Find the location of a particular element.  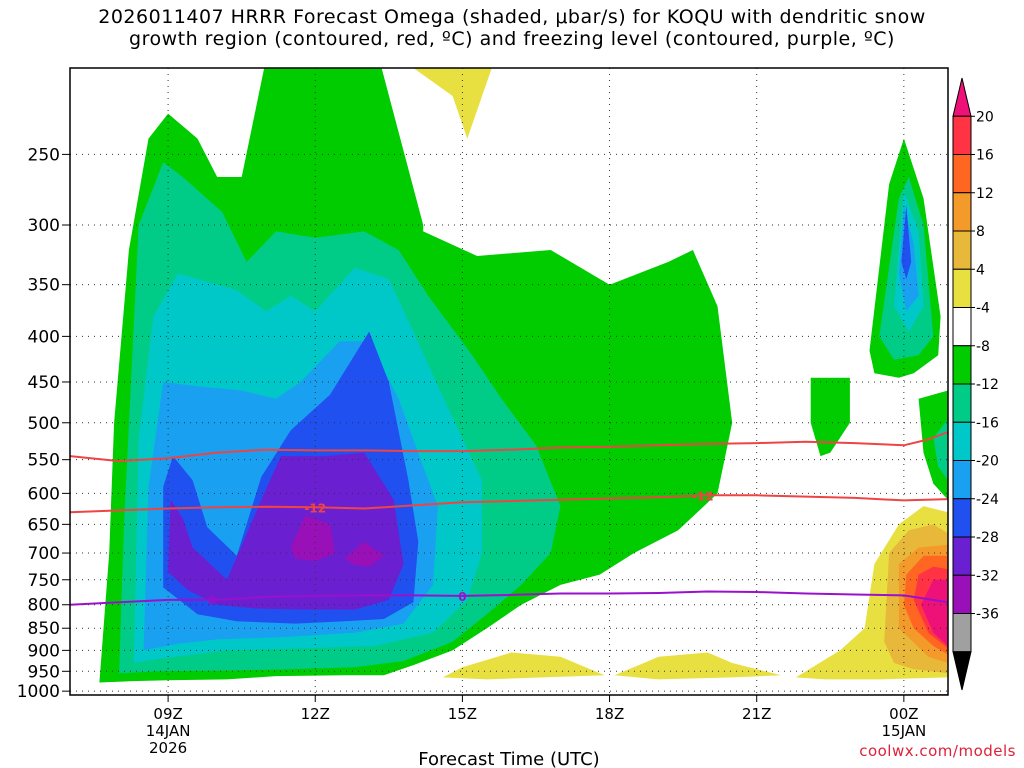

colorbar-label-4: 8 is located at coordinates (980, 232).